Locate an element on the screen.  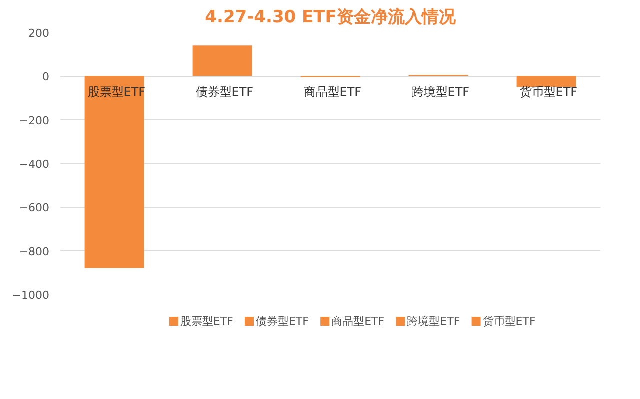
y-tick-label: −400 is located at coordinates (34, 164).